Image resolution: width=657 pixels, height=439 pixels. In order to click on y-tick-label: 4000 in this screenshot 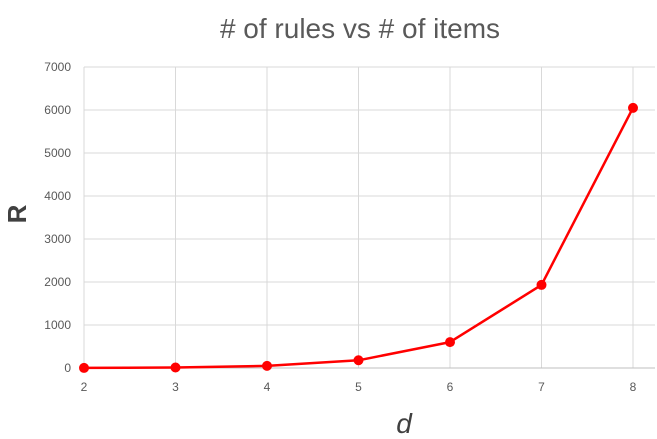, I will do `click(57, 196)`.